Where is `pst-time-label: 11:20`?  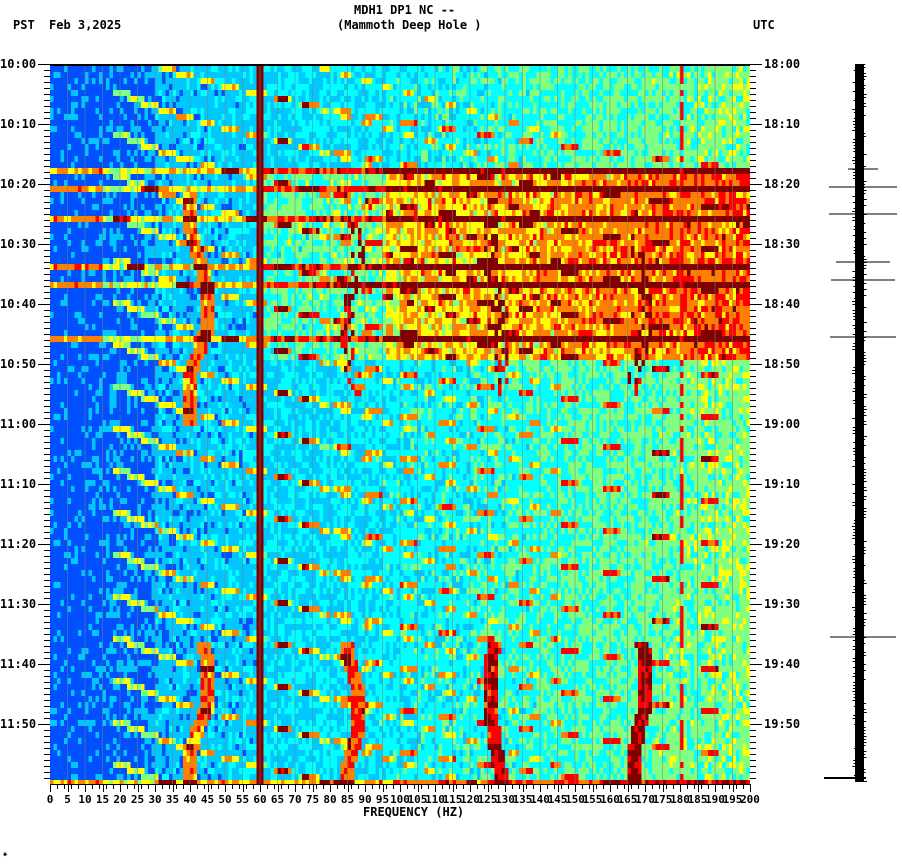
pst-time-label: 11:20 is located at coordinates (18, 544).